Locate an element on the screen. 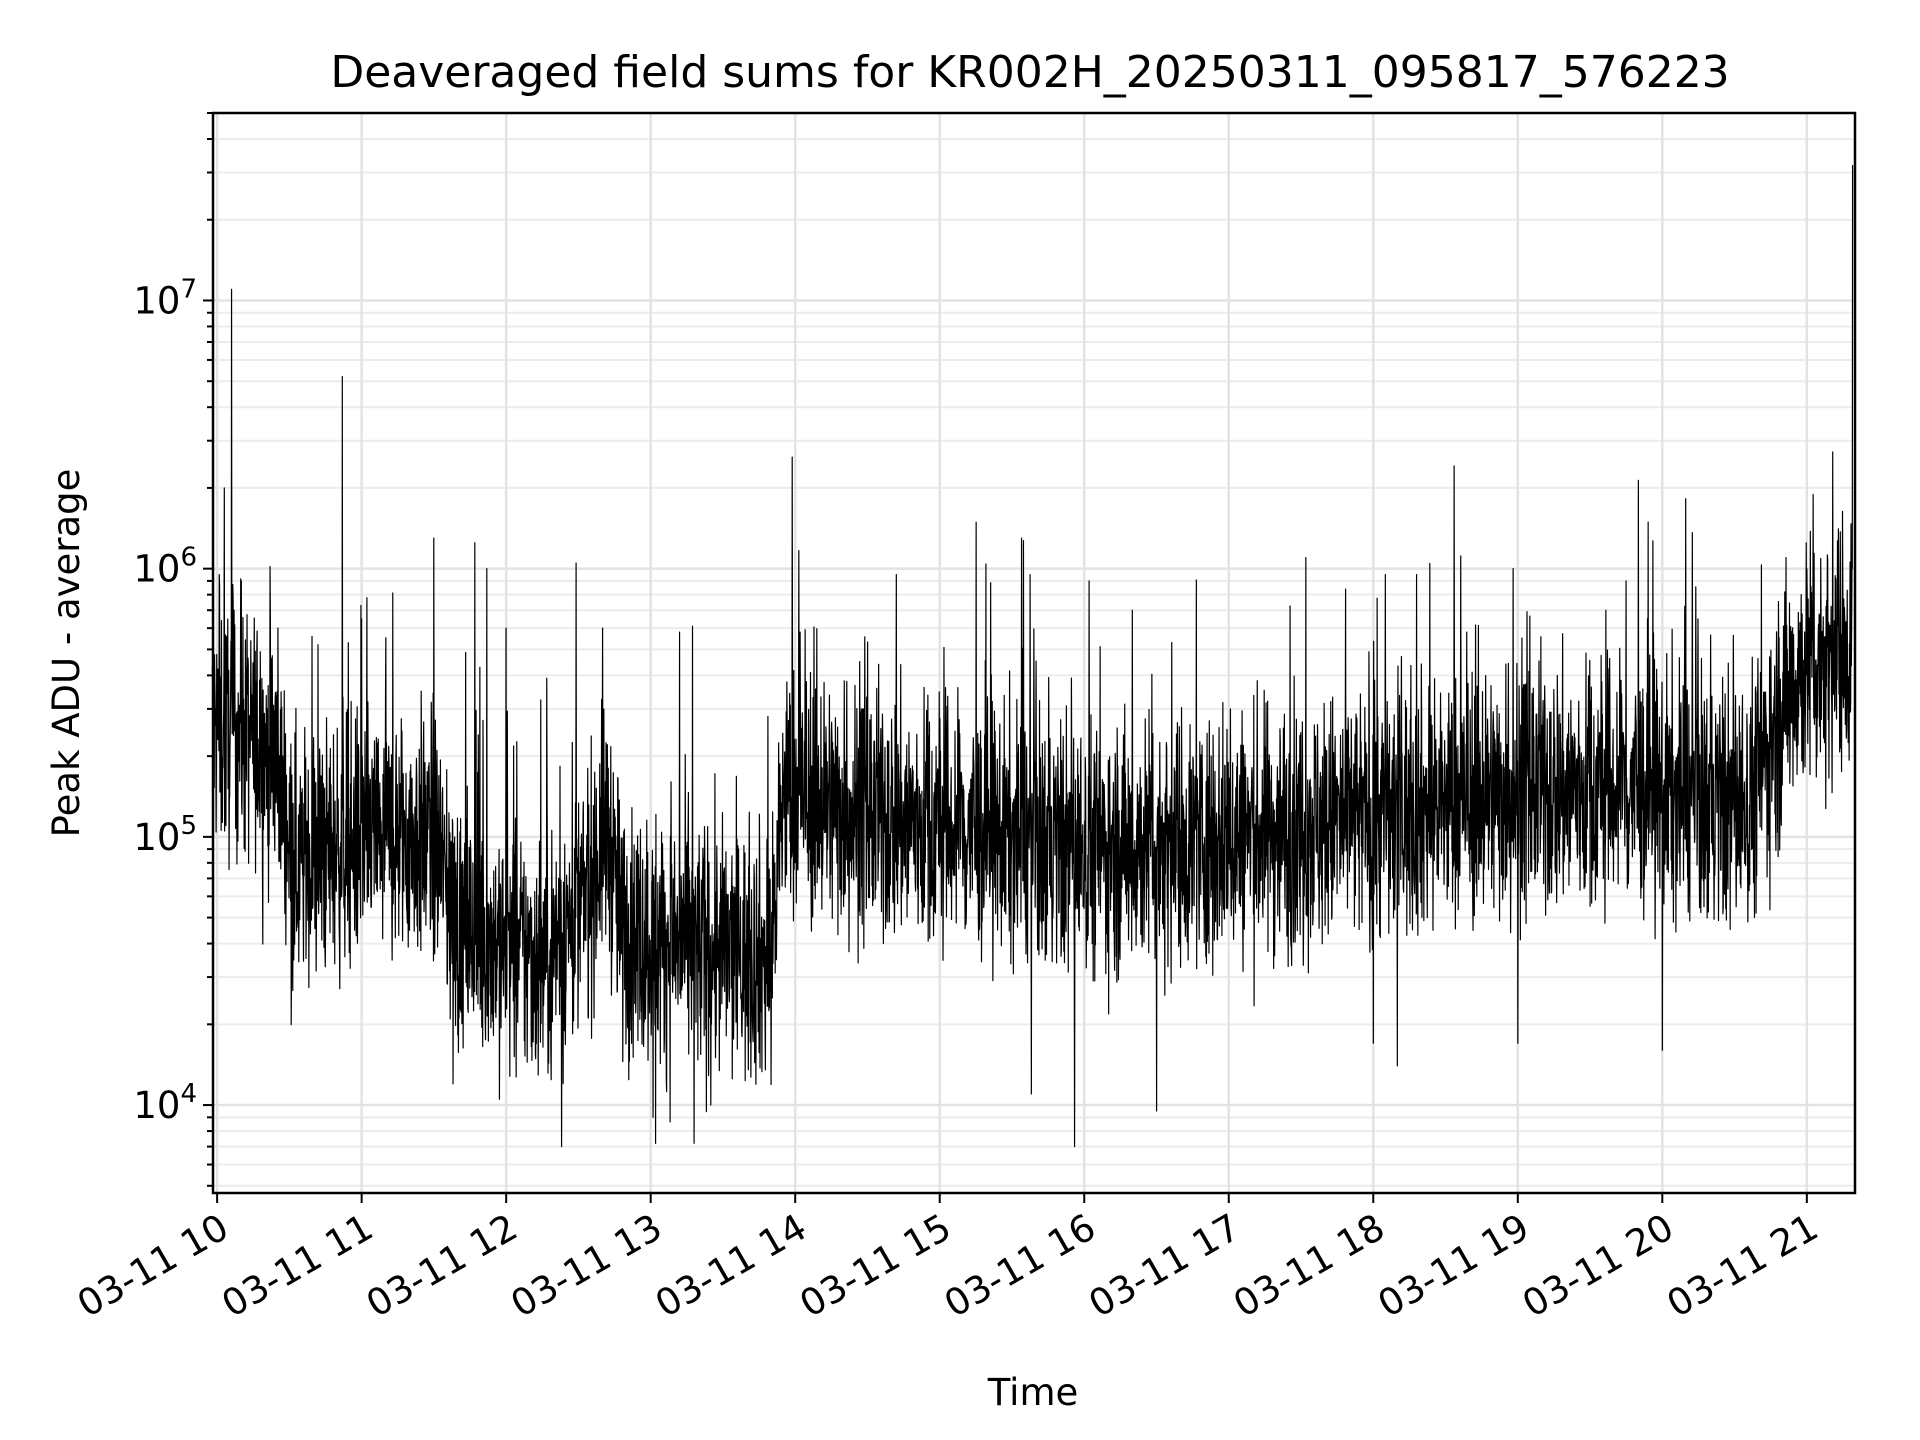  y-tick-label: 104 is located at coordinates (165, 1103).